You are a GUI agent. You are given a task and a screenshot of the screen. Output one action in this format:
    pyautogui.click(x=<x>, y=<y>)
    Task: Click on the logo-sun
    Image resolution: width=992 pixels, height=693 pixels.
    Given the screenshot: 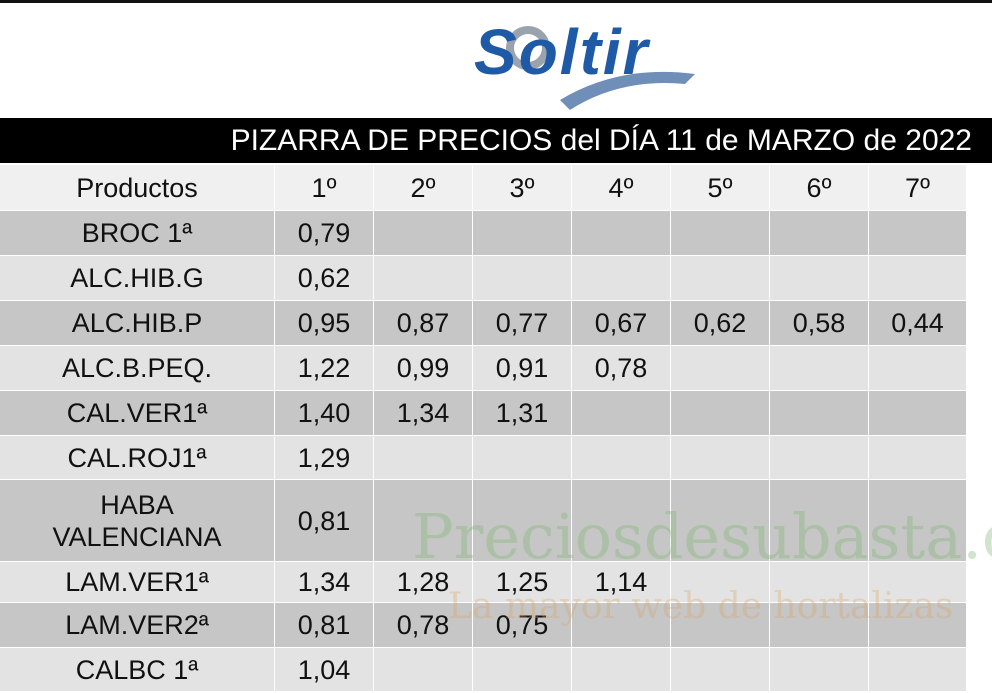 What is the action you would take?
    pyautogui.click(x=528, y=48)
    